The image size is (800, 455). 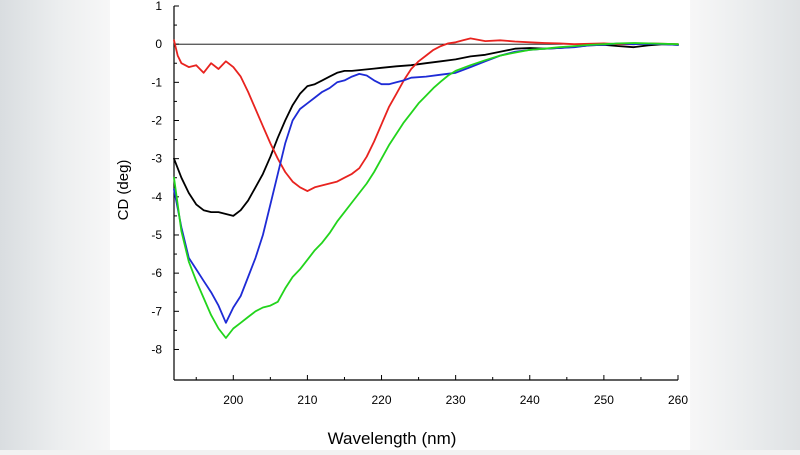 I want to click on x-tick-label: 250, so click(x=604, y=400).